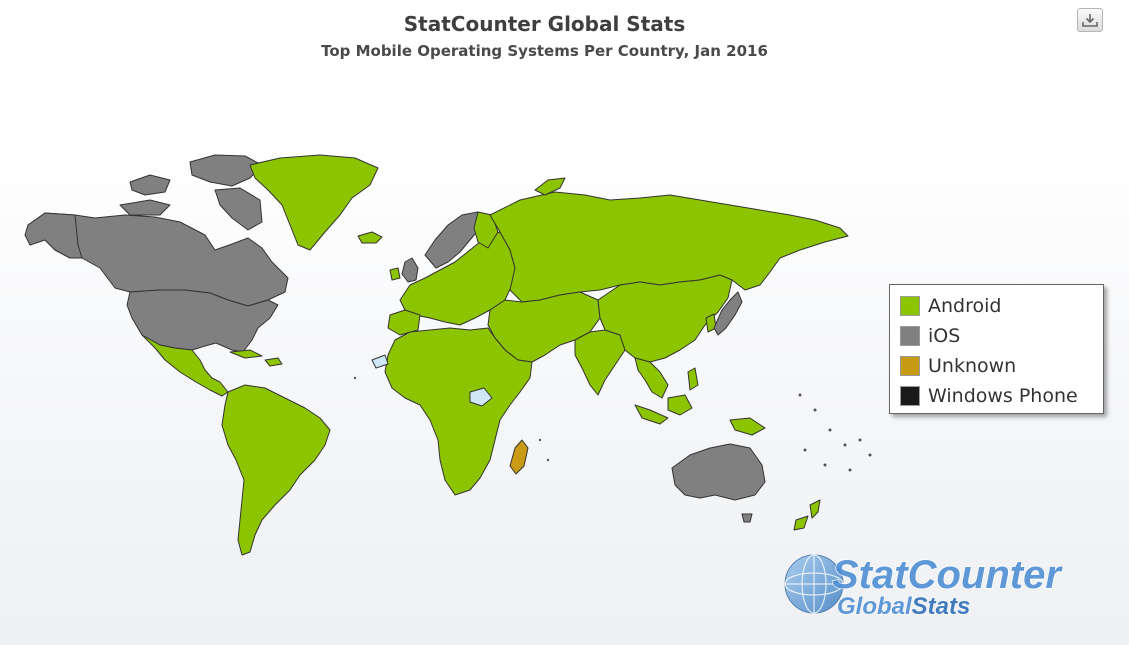 This screenshot has width=1129, height=645. I want to click on legend-item-windows-phone: Windows Phone, so click(996, 396).